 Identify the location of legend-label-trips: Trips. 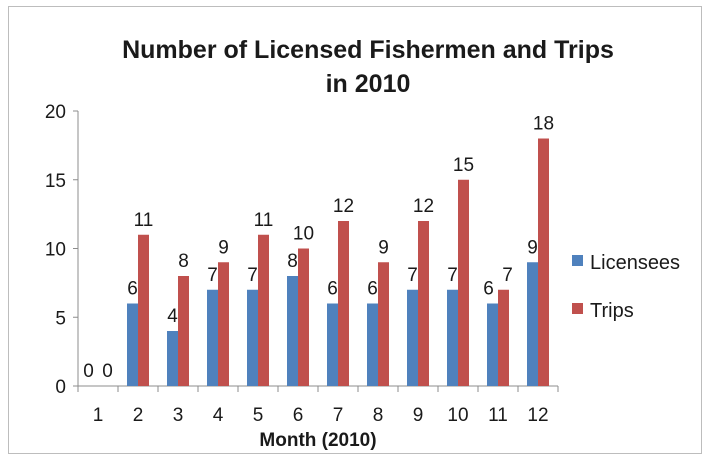
(612, 311).